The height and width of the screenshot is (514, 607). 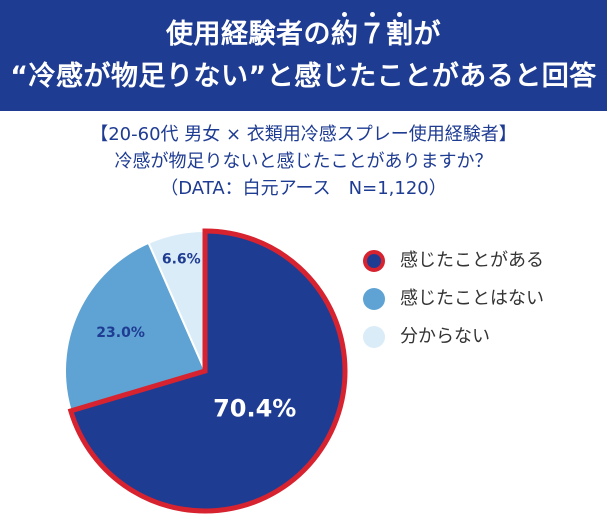 What do you see at coordinates (472, 298) in the screenshot?
I see `legend-label: 感じたことはない` at bounding box center [472, 298].